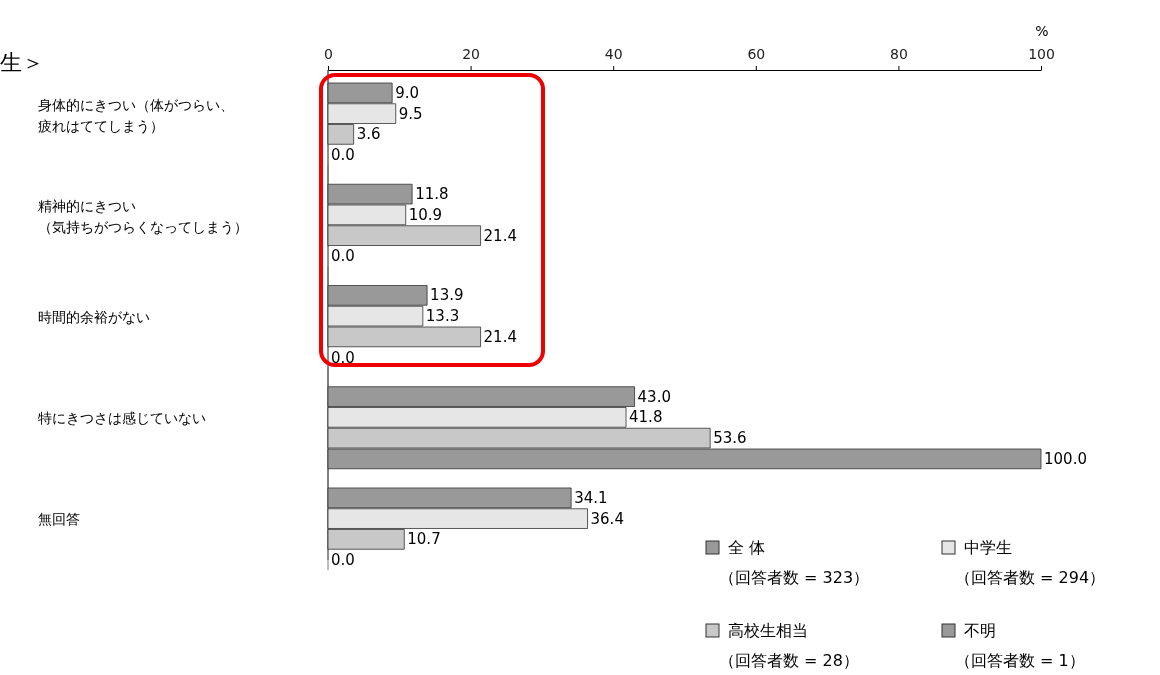  What do you see at coordinates (730, 438) in the screenshot?
I see `data-label: 53.6` at bounding box center [730, 438].